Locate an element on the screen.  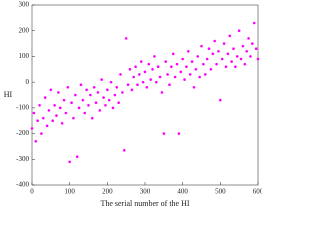
y-tick-label: 300 is located at coordinates (24, 5).